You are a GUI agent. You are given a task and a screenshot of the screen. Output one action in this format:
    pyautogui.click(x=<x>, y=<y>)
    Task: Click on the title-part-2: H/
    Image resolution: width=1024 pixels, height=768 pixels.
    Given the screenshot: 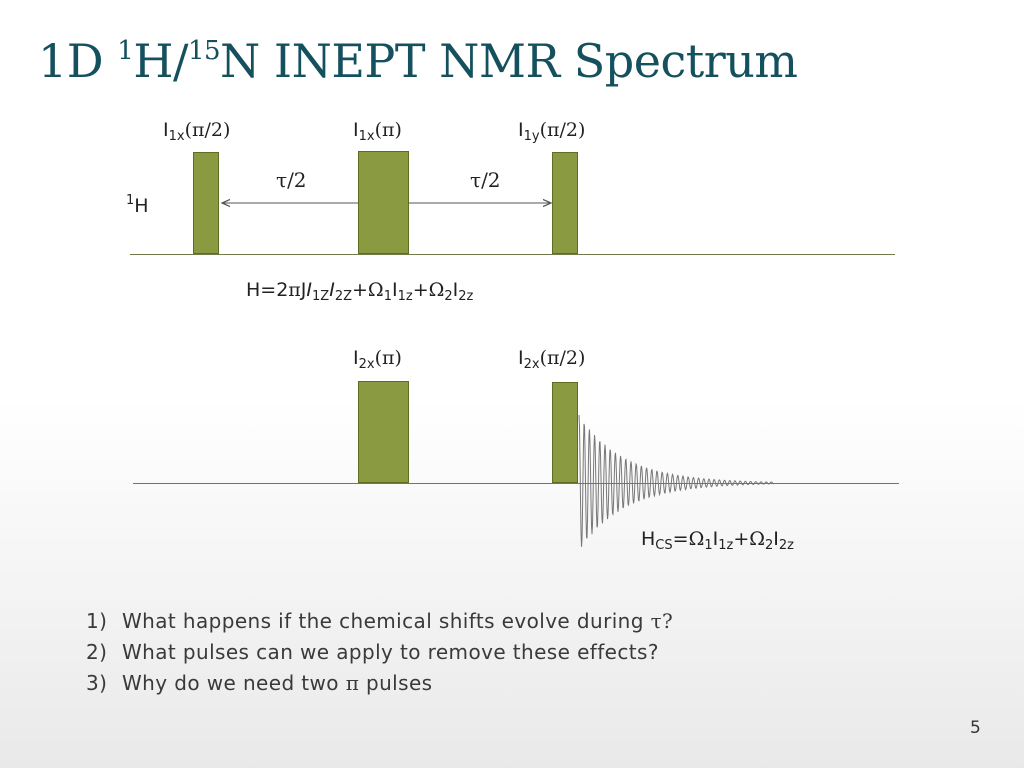 What is the action you would take?
    pyautogui.click(x=160, y=61)
    